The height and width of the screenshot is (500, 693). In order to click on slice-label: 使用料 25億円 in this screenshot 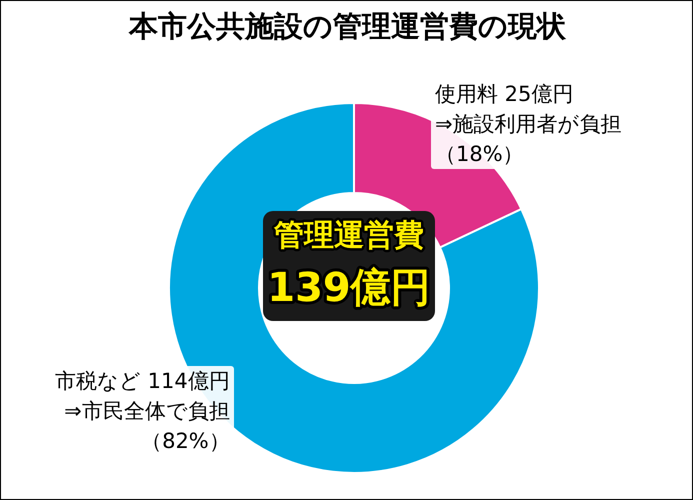, I will do `click(504, 94)`.